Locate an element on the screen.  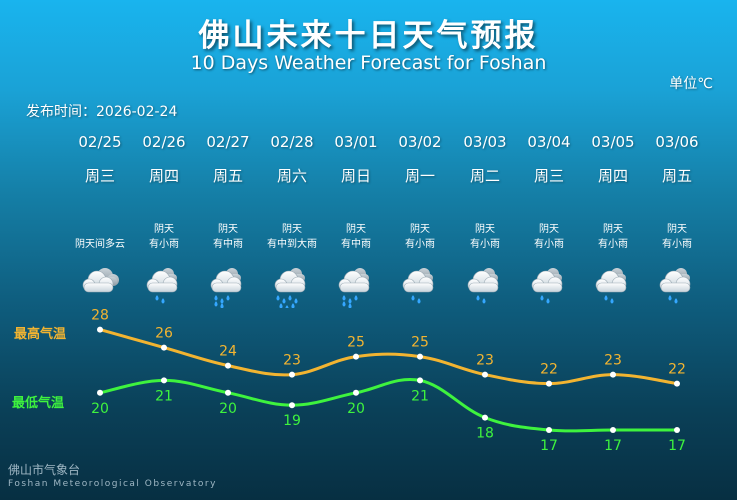
day-date: 02/25 is located at coordinates (100, 142).